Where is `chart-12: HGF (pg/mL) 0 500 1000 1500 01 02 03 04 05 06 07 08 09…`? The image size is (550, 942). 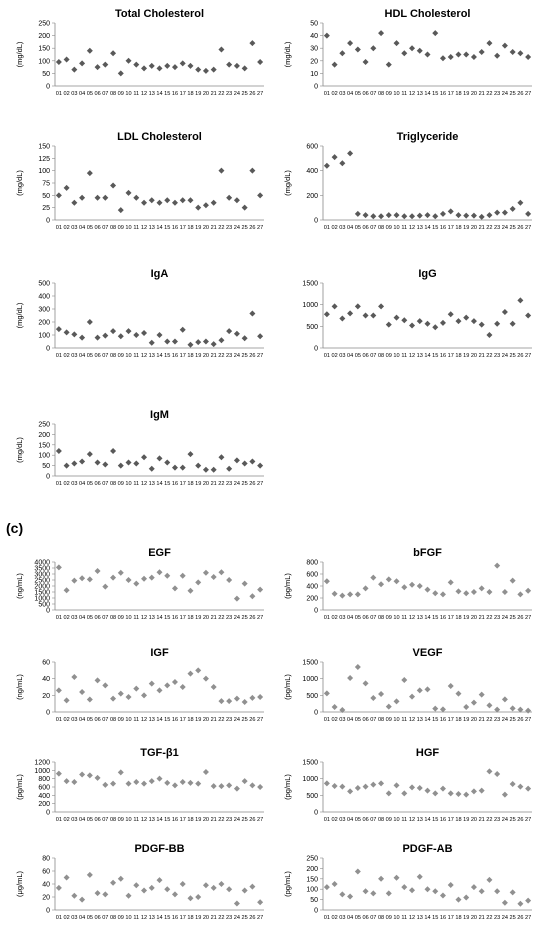
chart-12: HGF (pg/mL) 0 500 1000 1500 01 02 03 04 05 06 07 08 09… is located at coordinates (407, 785).